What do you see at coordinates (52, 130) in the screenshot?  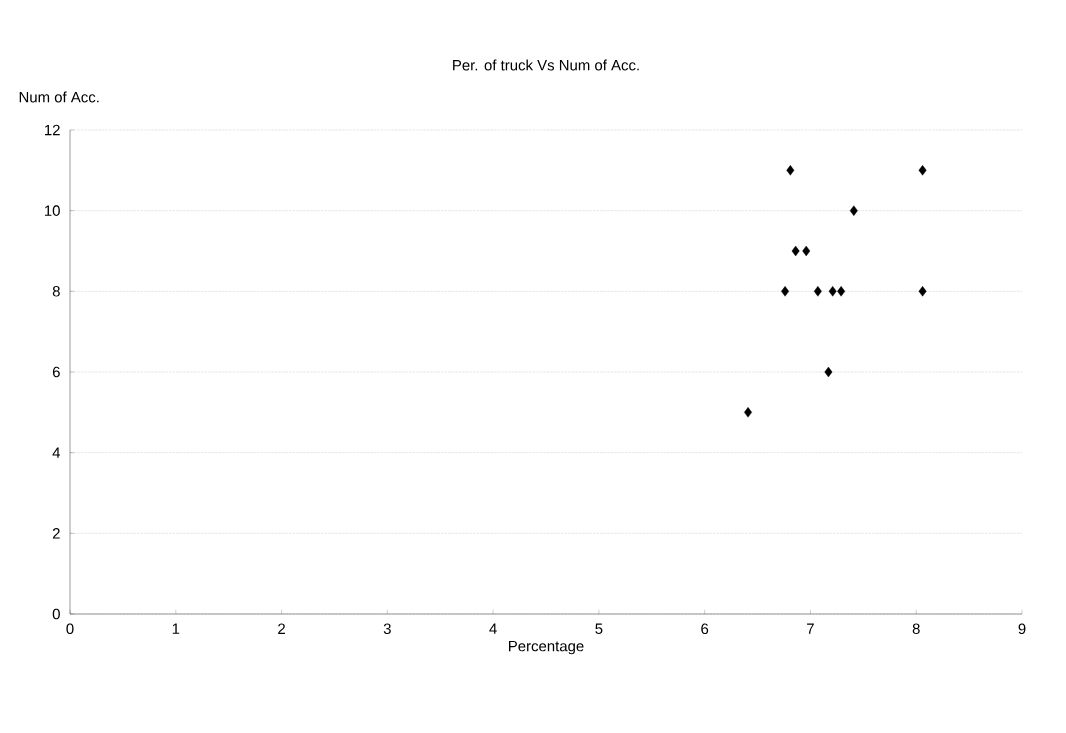 I see `y-tick-label: 12` at bounding box center [52, 130].